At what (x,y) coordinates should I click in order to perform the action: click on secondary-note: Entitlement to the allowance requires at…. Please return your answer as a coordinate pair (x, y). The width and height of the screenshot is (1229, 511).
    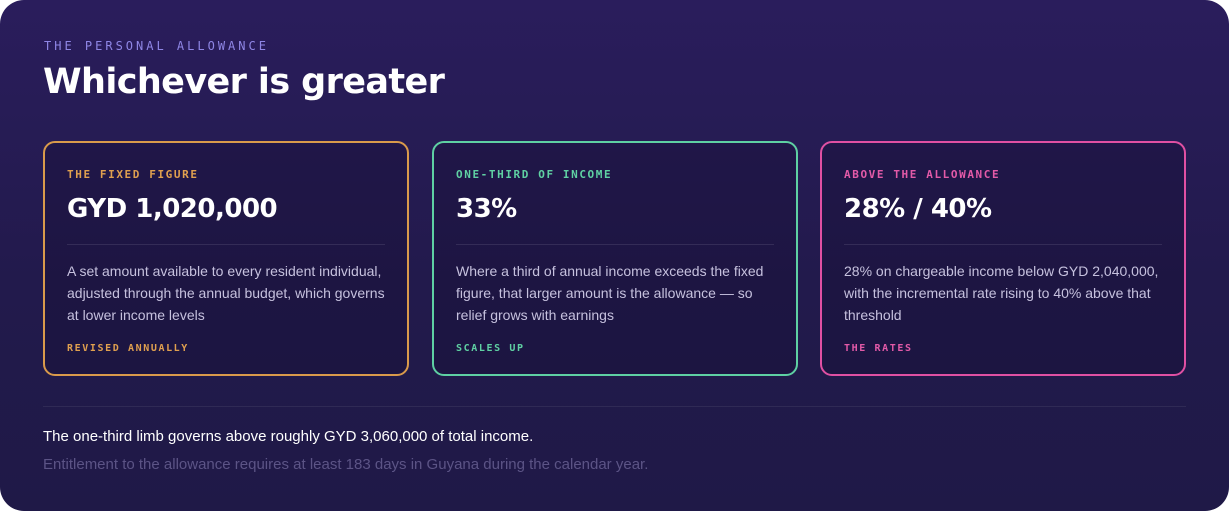
    Looking at the image, I should click on (346, 464).